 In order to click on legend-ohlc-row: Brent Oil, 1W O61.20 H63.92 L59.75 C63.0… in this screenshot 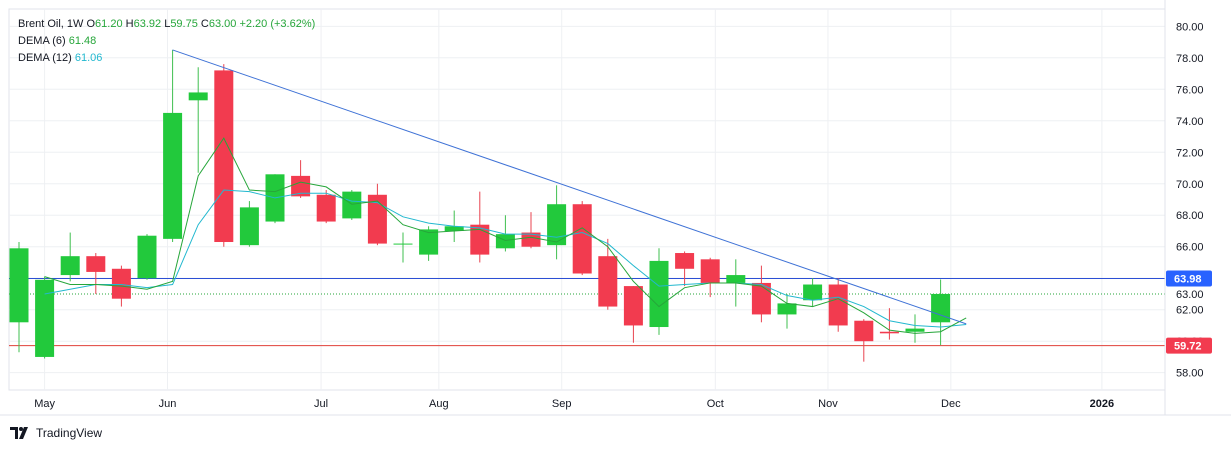, I will do `click(167, 24)`.